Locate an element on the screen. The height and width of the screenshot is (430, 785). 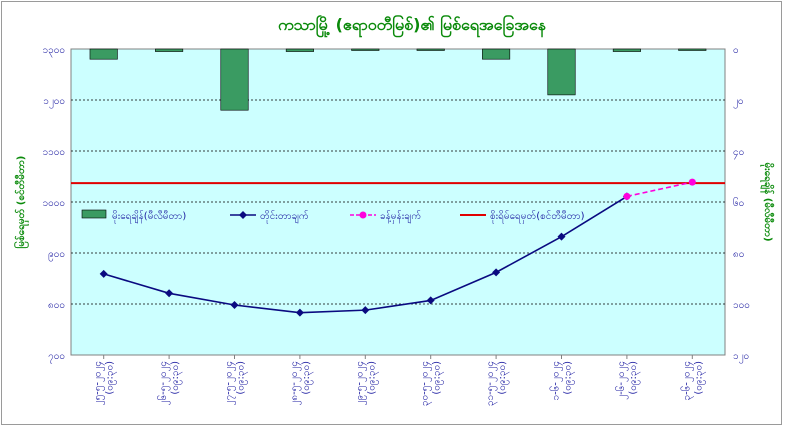
x-tick-label: ၃-၆-၂၀၂၄ is located at coordinates (686, 381).